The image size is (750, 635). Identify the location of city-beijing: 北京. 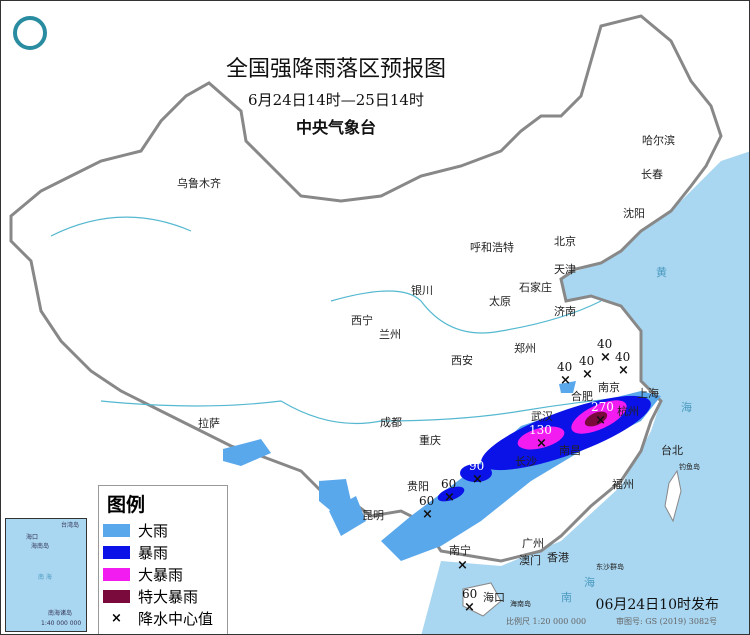
(565, 241).